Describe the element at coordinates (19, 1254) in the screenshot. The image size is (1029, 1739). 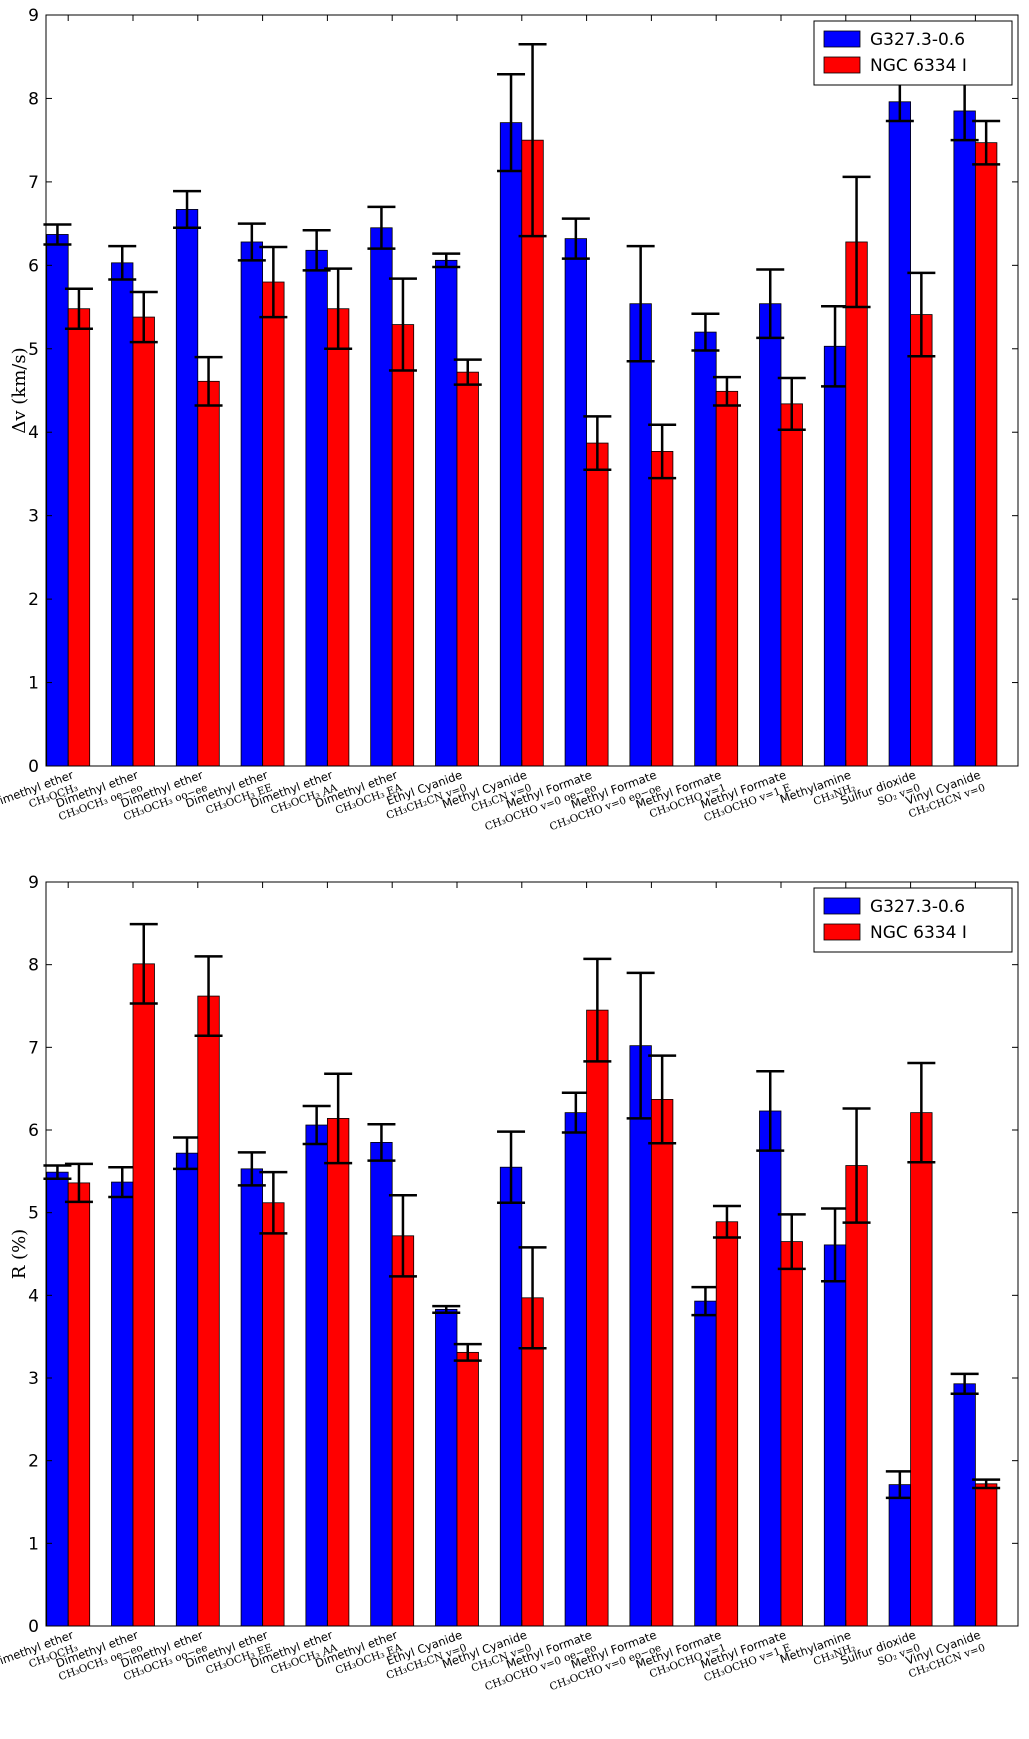
I see `y-axis-label: R (%)` at that location.